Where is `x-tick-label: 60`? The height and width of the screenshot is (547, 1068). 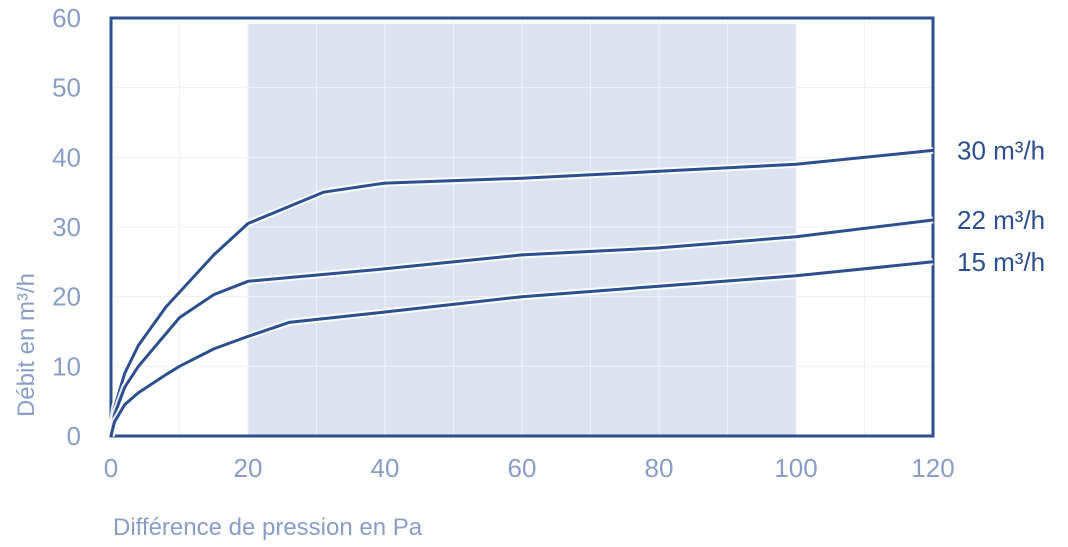 x-tick-label: 60 is located at coordinates (522, 468).